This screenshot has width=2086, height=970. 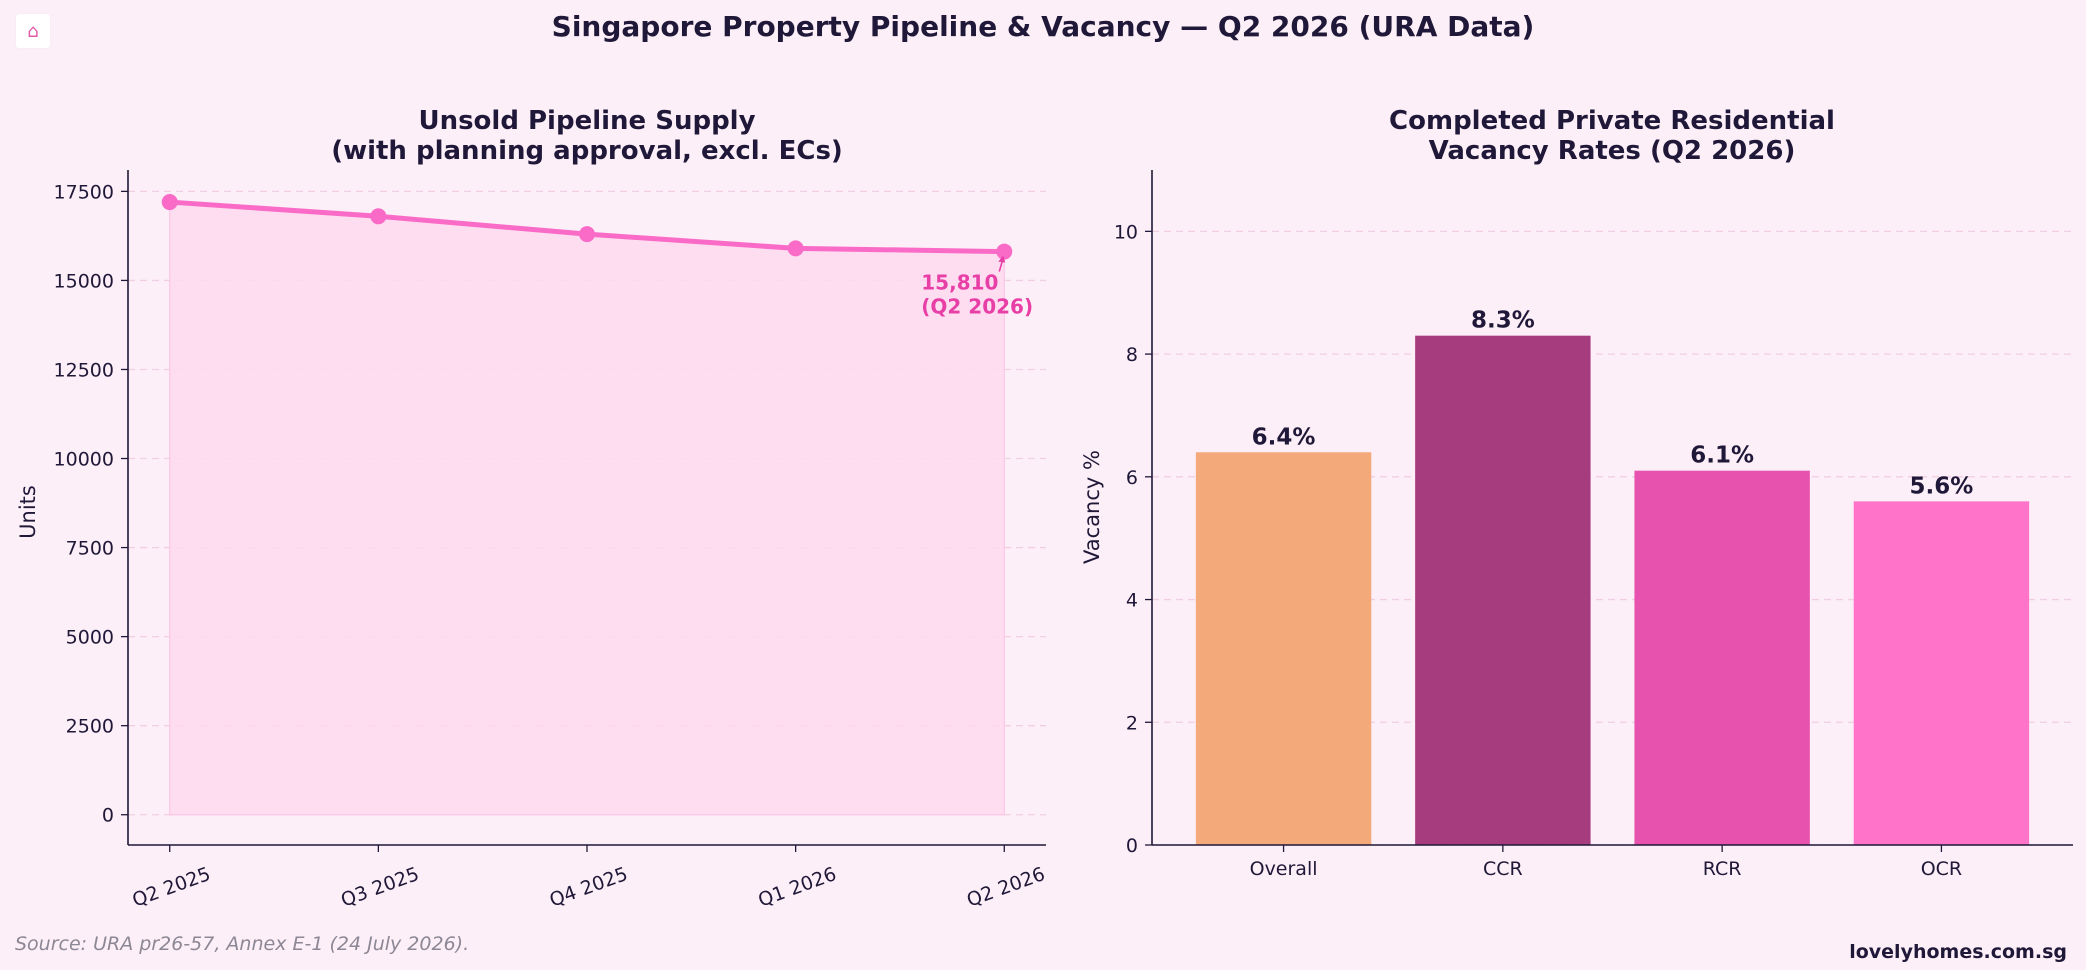 What do you see at coordinates (1126, 232) in the screenshot?
I see `bar-chart-ytick-label: 10` at bounding box center [1126, 232].